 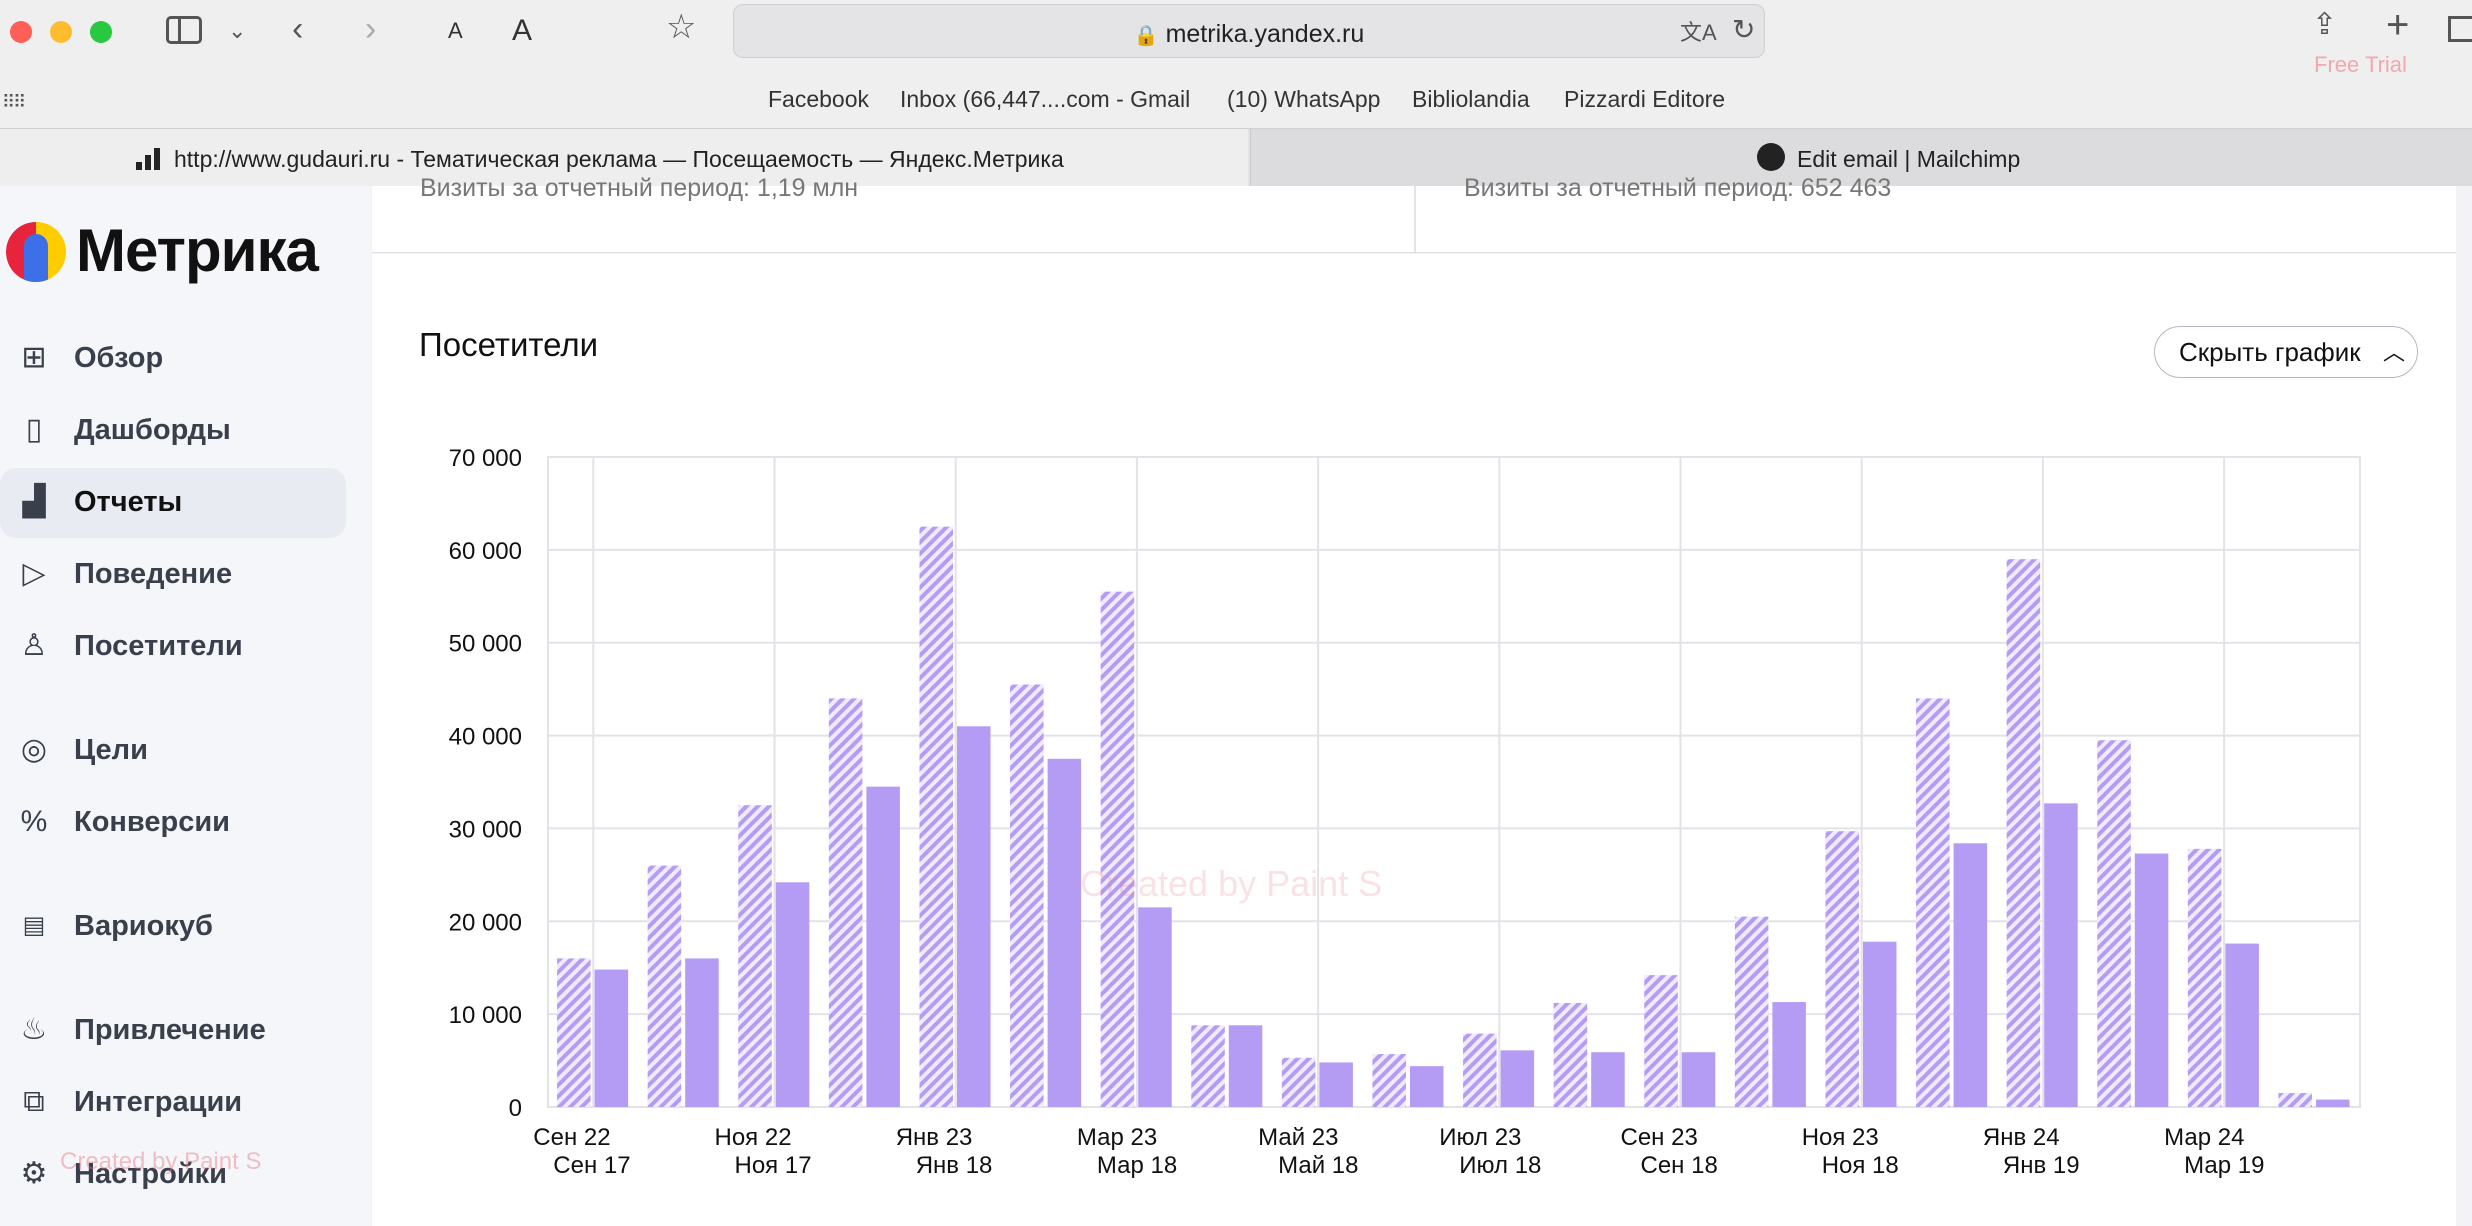 I want to click on puzzle-icon: ⧉, so click(x=34, y=1101).